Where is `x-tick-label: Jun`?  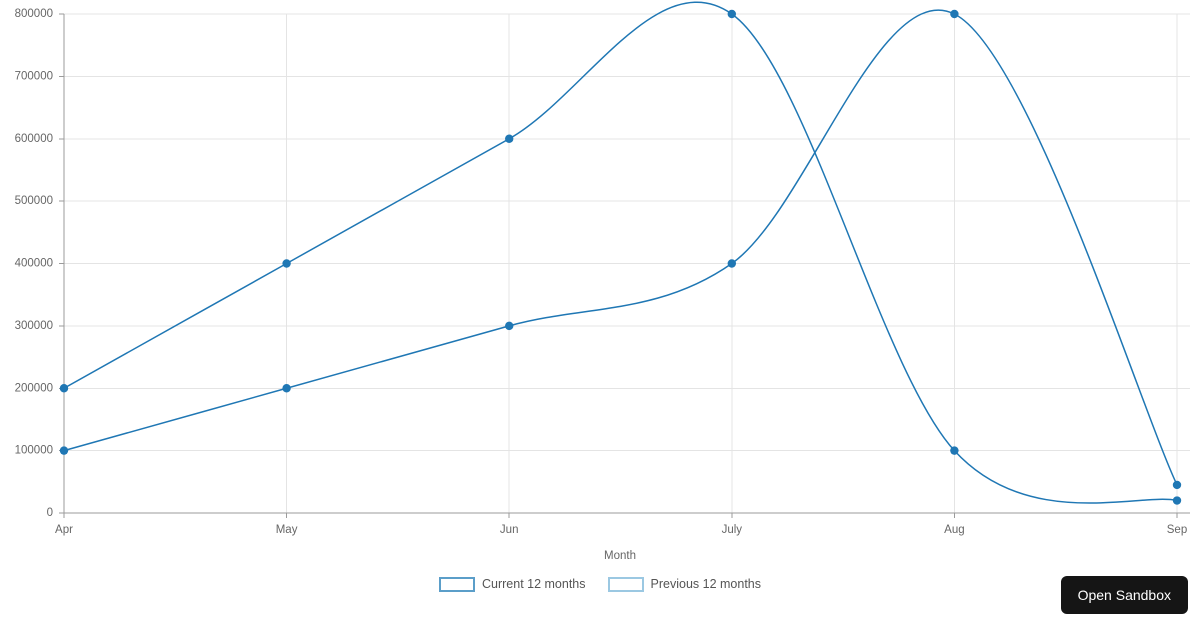
x-tick-label: Jun is located at coordinates (509, 530).